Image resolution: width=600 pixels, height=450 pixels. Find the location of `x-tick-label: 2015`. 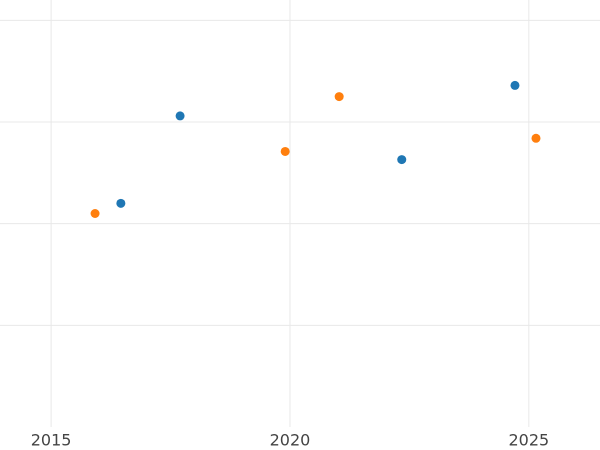

x-tick-label: 2015 is located at coordinates (51, 440).